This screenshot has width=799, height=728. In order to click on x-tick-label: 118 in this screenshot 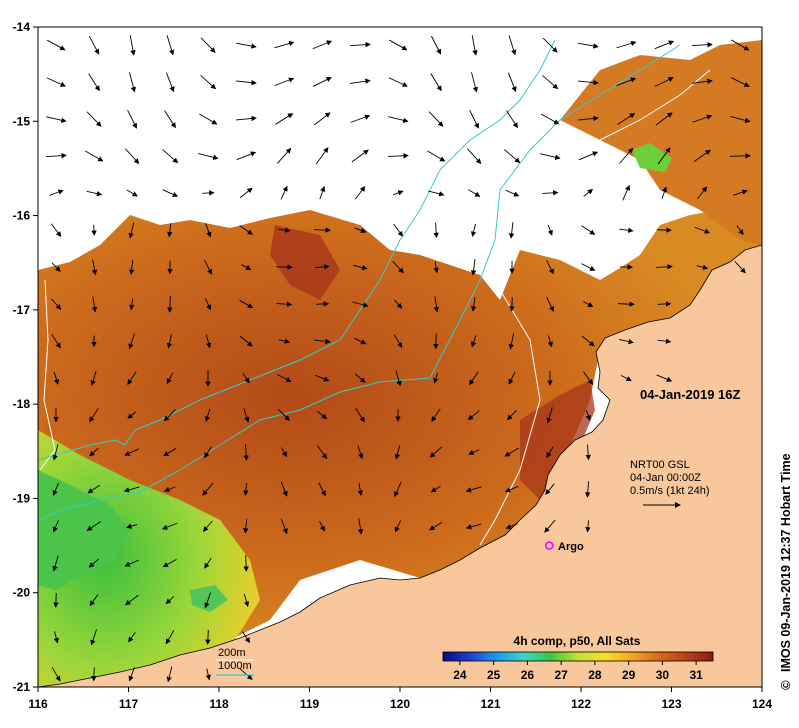, I will do `click(219, 704)`.